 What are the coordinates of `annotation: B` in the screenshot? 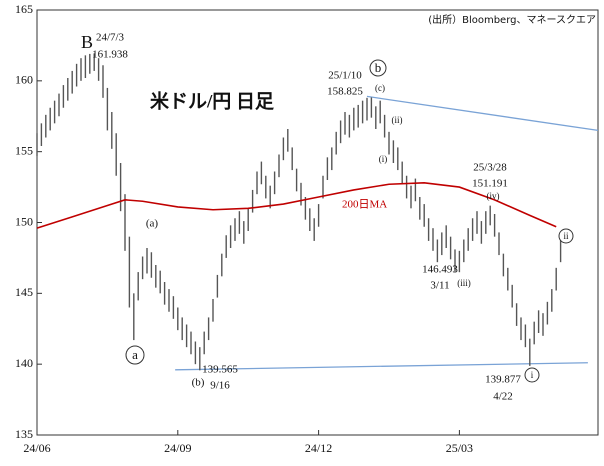 It's located at (87, 42).